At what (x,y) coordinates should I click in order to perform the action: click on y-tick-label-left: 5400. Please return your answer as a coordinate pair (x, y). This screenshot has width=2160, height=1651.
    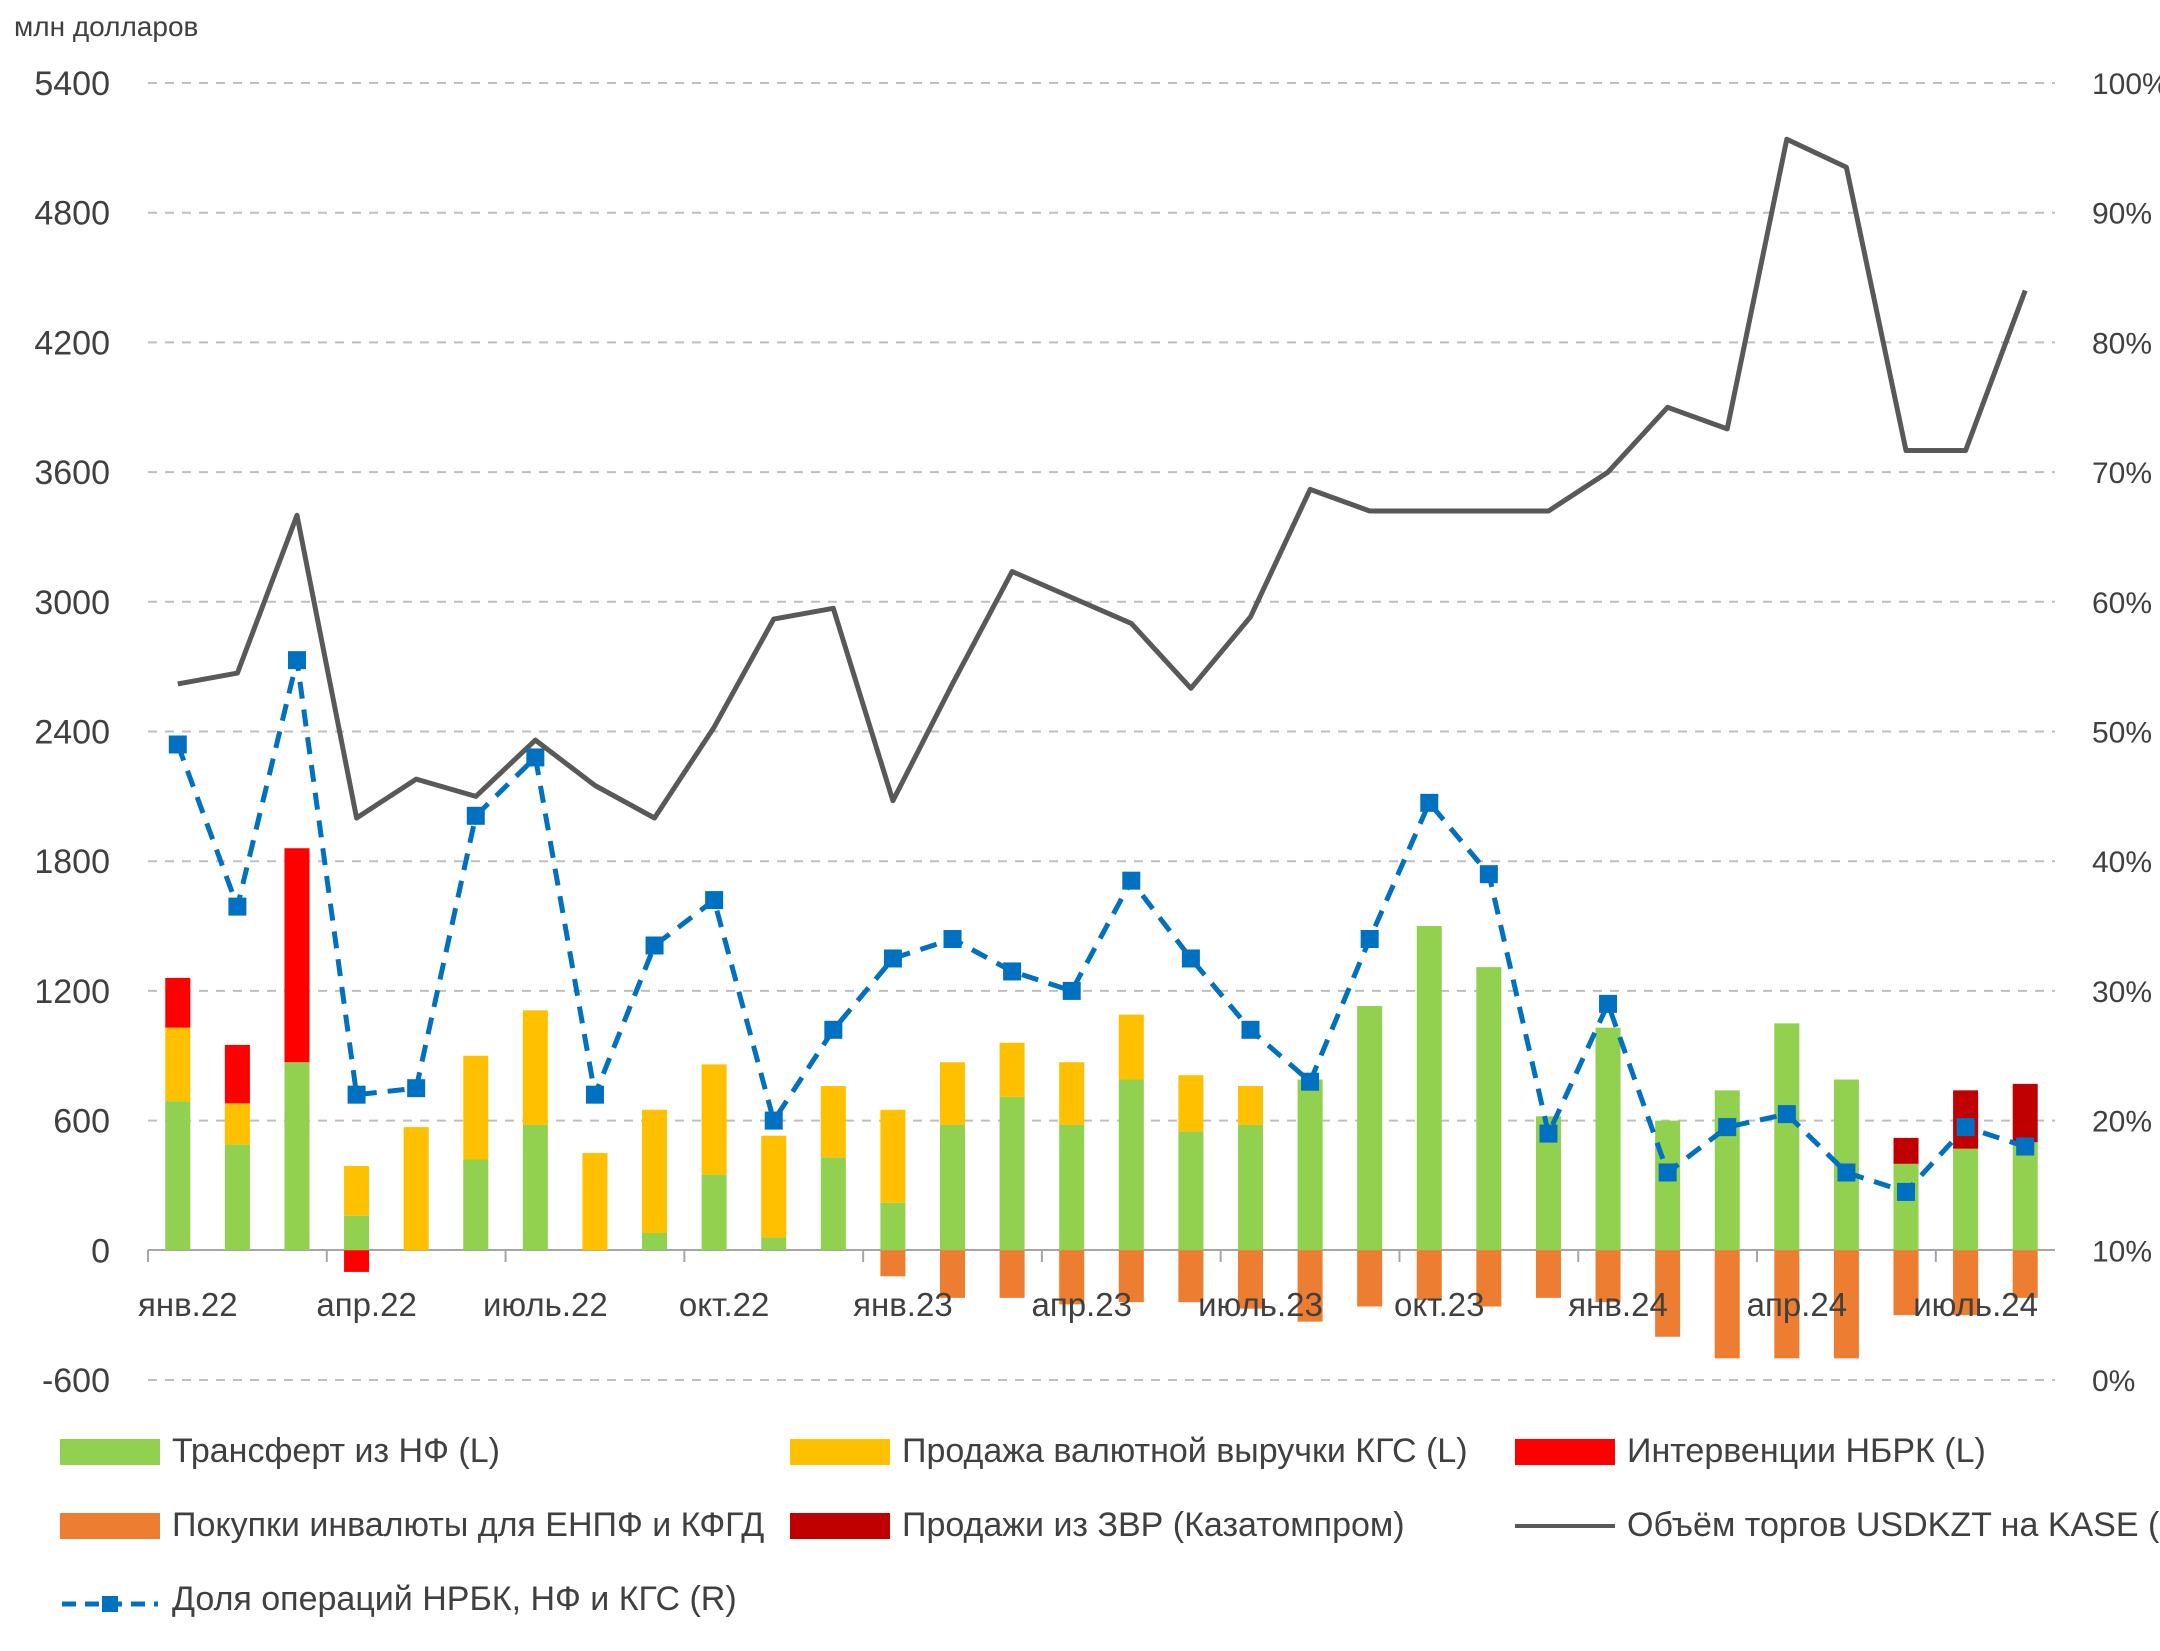
    Looking at the image, I should click on (72, 84).